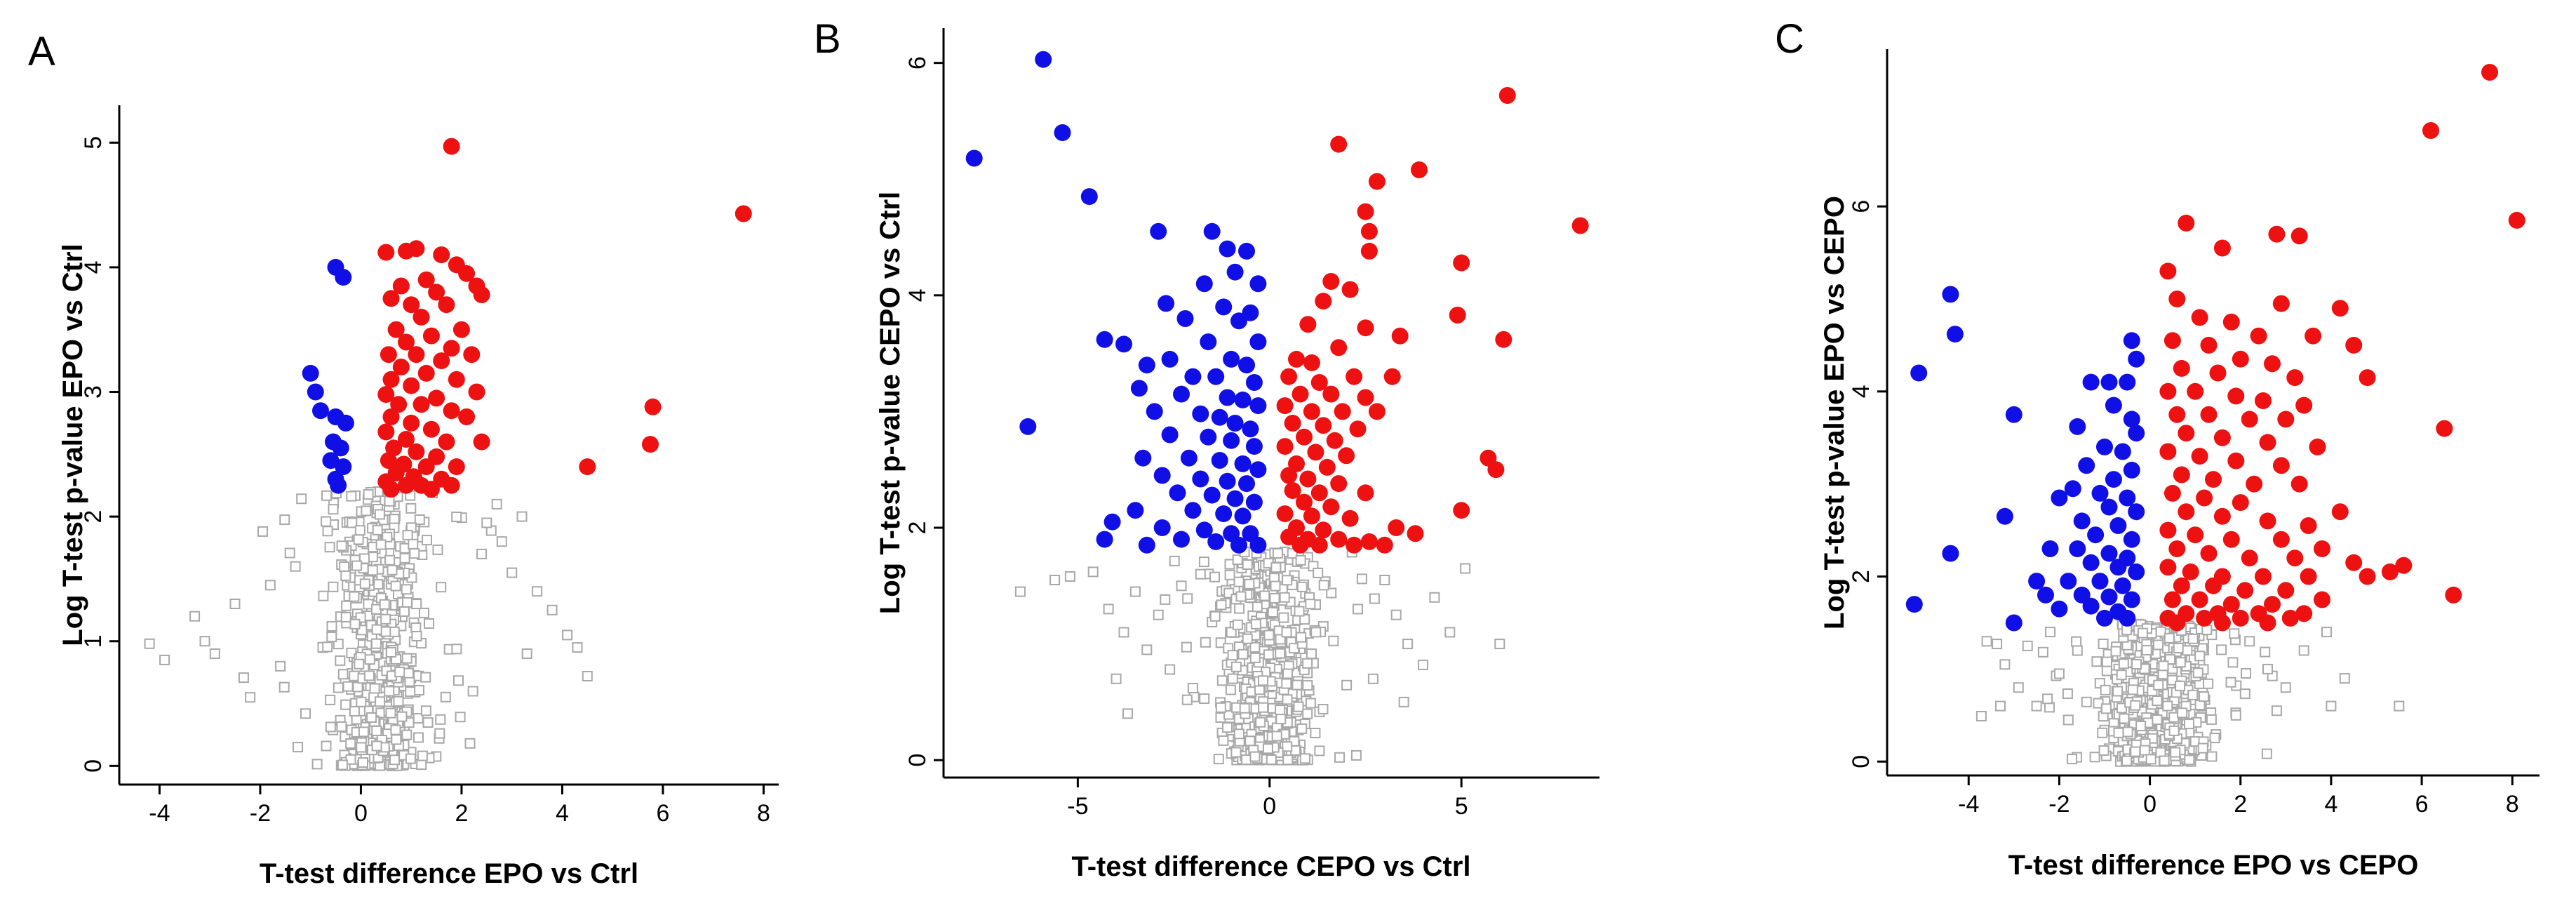  What do you see at coordinates (93, 766) in the screenshot?
I see `panel-a-y-tick-label: 0` at bounding box center [93, 766].